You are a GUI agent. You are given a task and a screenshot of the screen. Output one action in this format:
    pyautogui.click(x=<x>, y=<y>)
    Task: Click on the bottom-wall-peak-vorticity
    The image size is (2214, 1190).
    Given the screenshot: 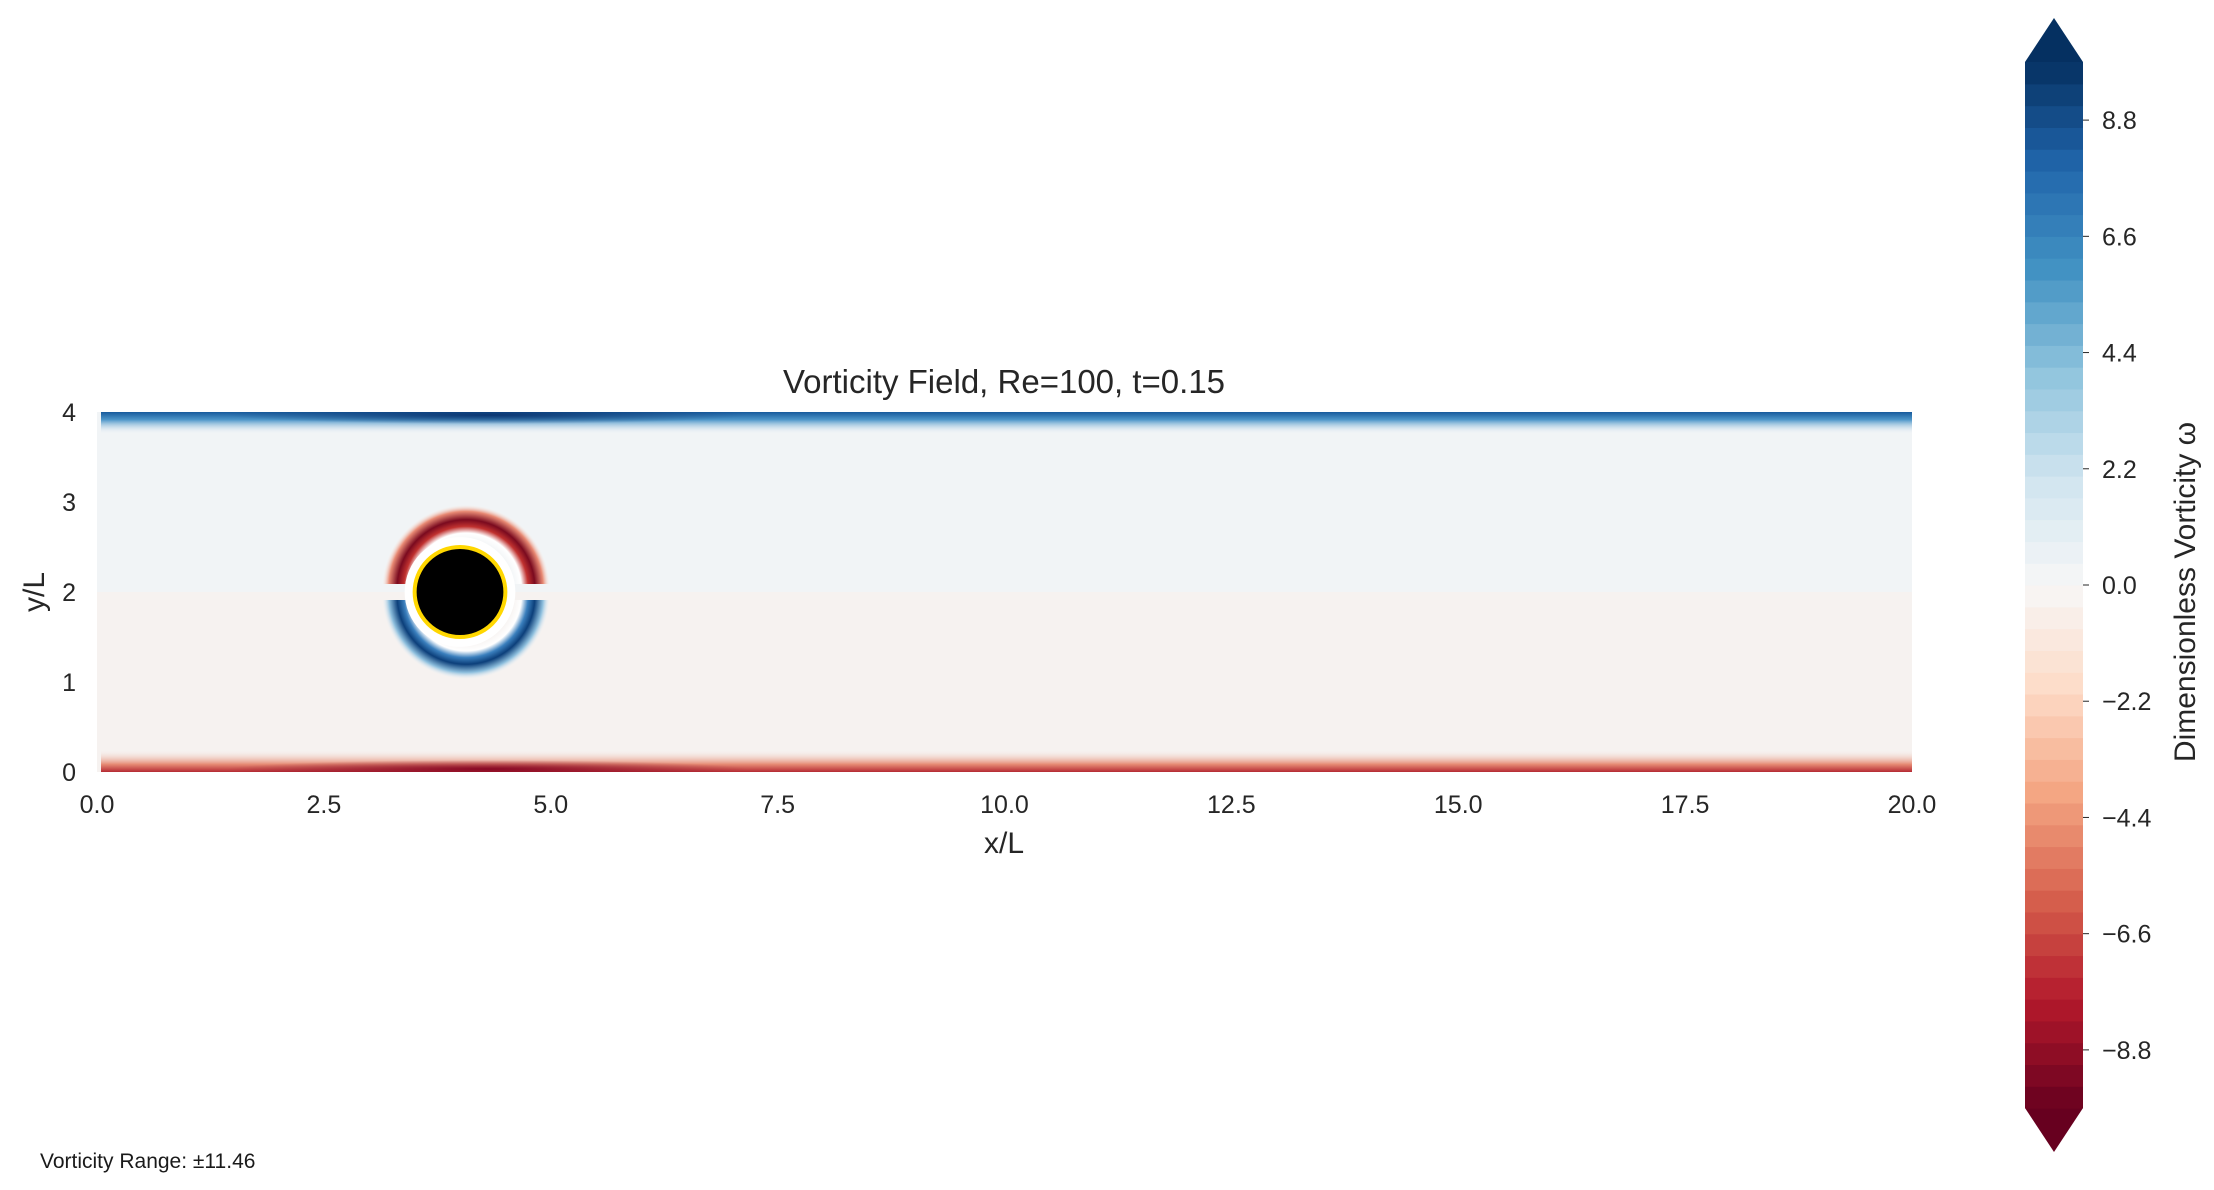 What is the action you would take?
    pyautogui.click(x=487, y=766)
    